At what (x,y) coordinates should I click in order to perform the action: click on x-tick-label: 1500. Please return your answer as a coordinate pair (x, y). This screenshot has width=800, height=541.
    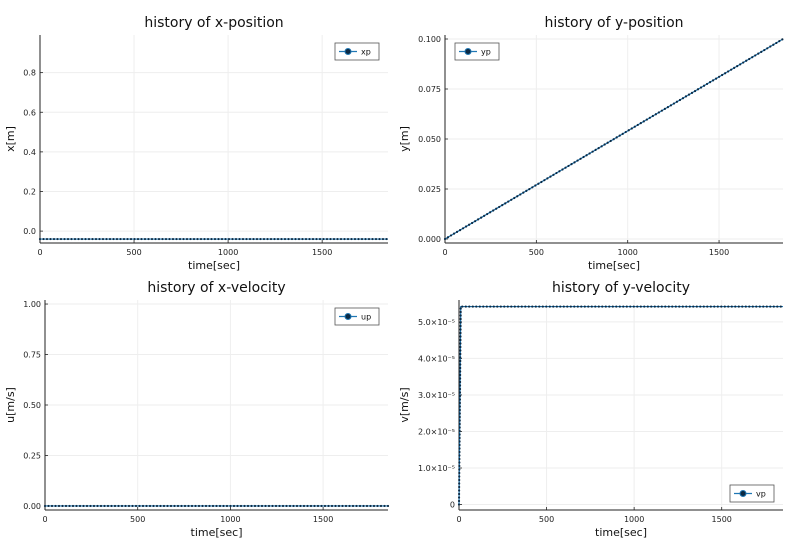
    Looking at the image, I should click on (322, 252).